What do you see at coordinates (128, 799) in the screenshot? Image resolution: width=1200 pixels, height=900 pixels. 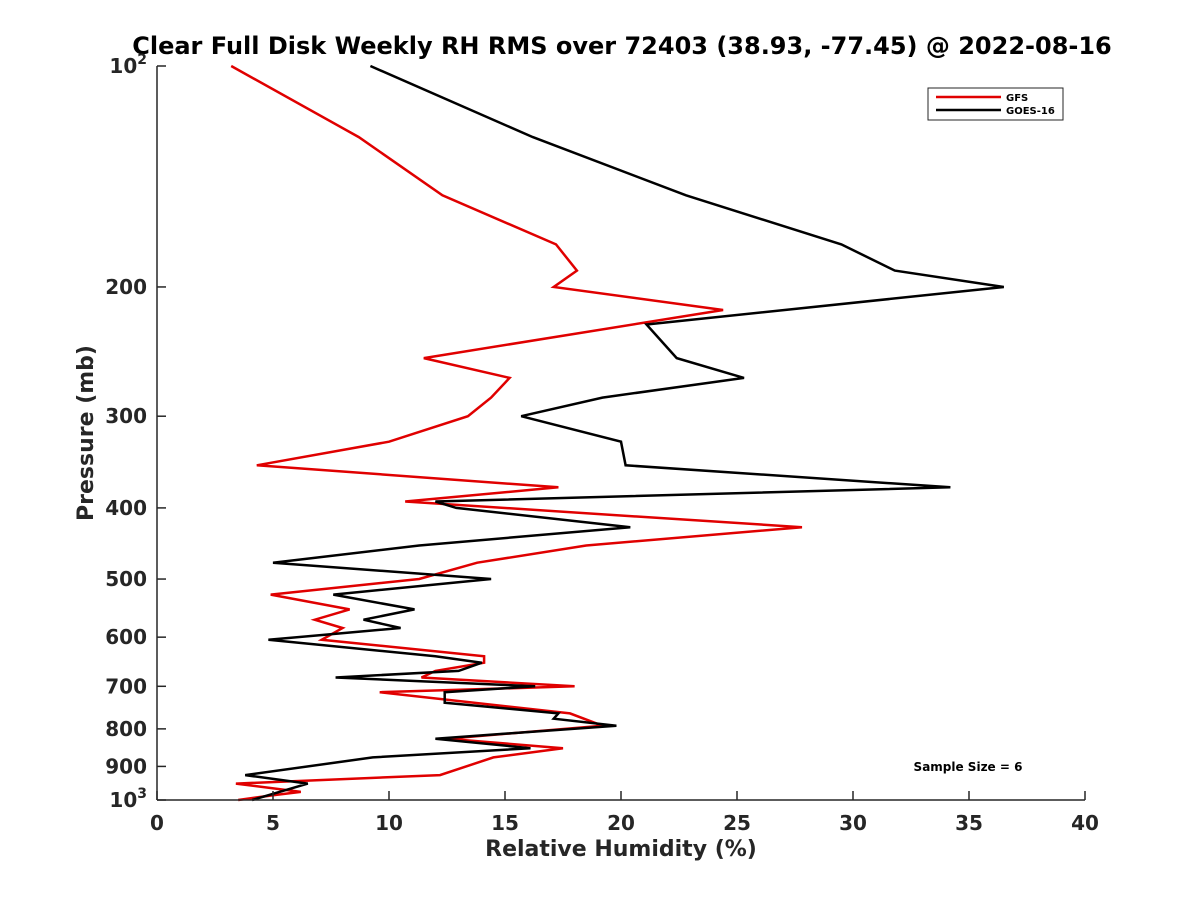 I see `y-tick-label: 10³` at bounding box center [128, 799].